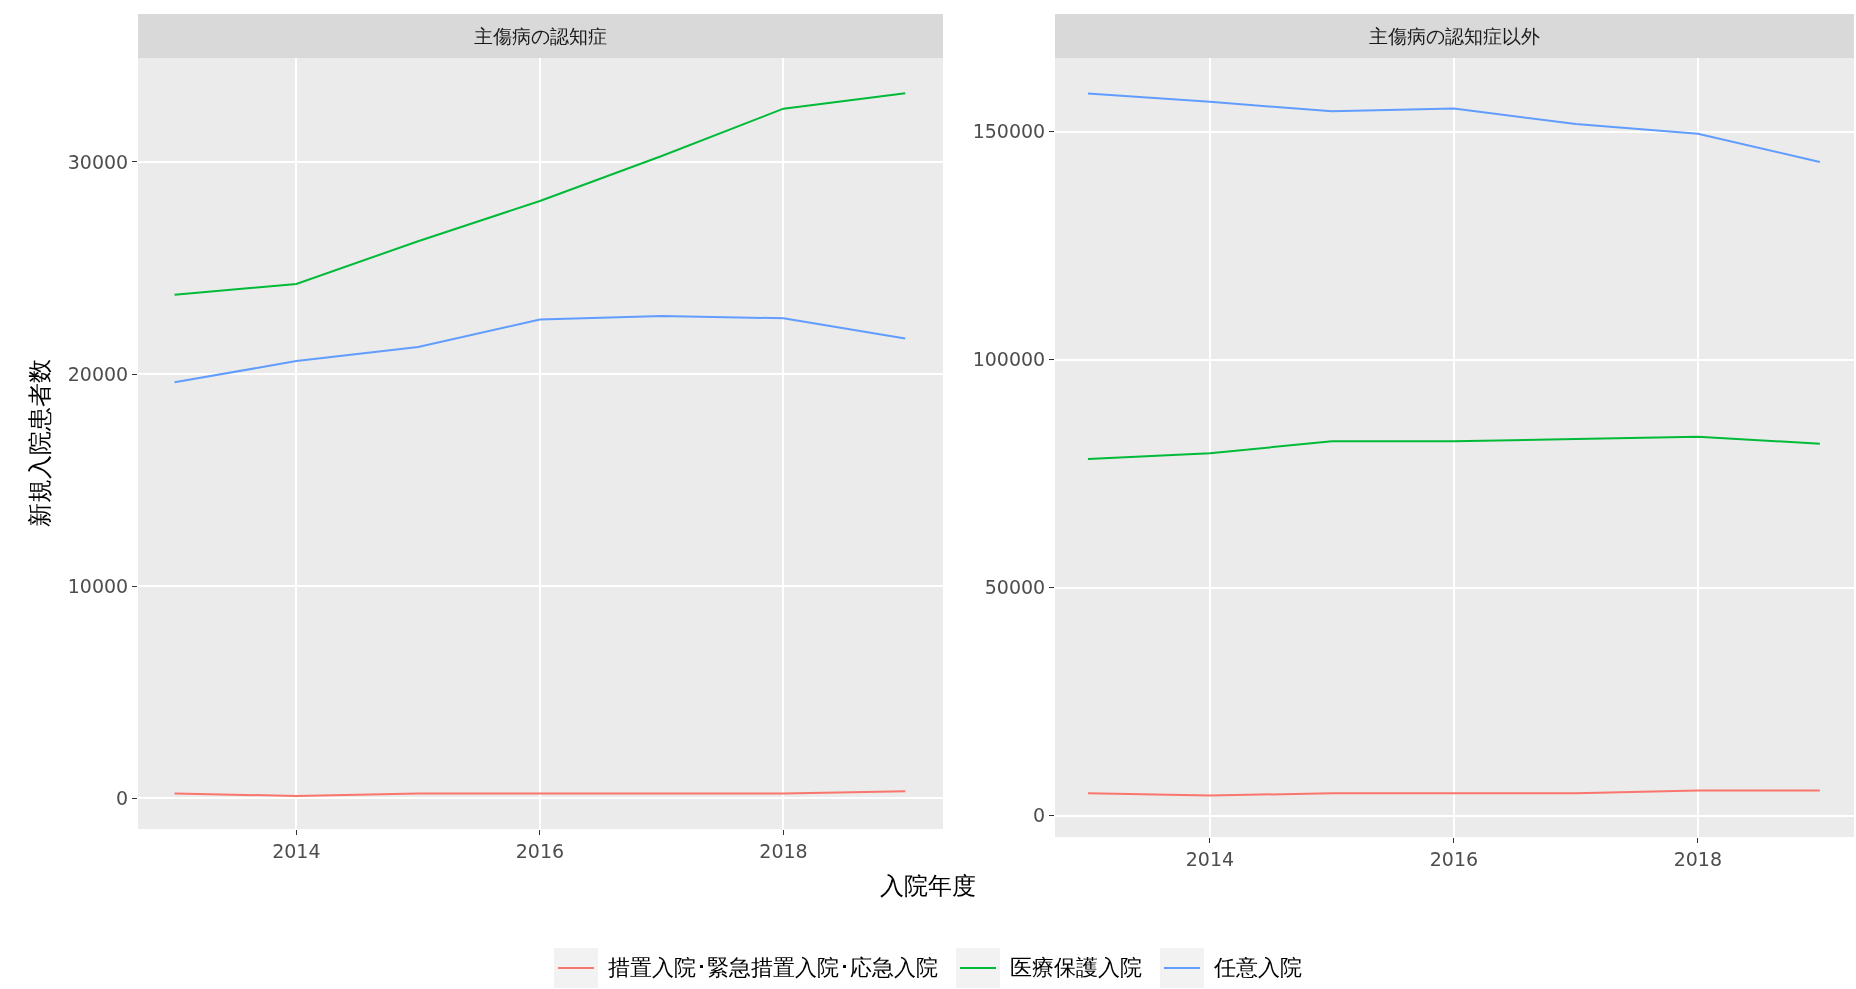 Image resolution: width=1856 pixels, height=989 pixels. I want to click on y-tick-label: 50000, so click(1015, 587).